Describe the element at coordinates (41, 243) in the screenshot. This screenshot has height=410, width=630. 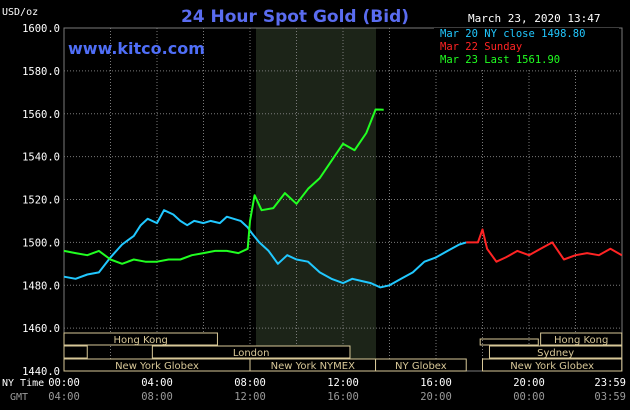
I see `y-tick-label: 1500.0` at that location.